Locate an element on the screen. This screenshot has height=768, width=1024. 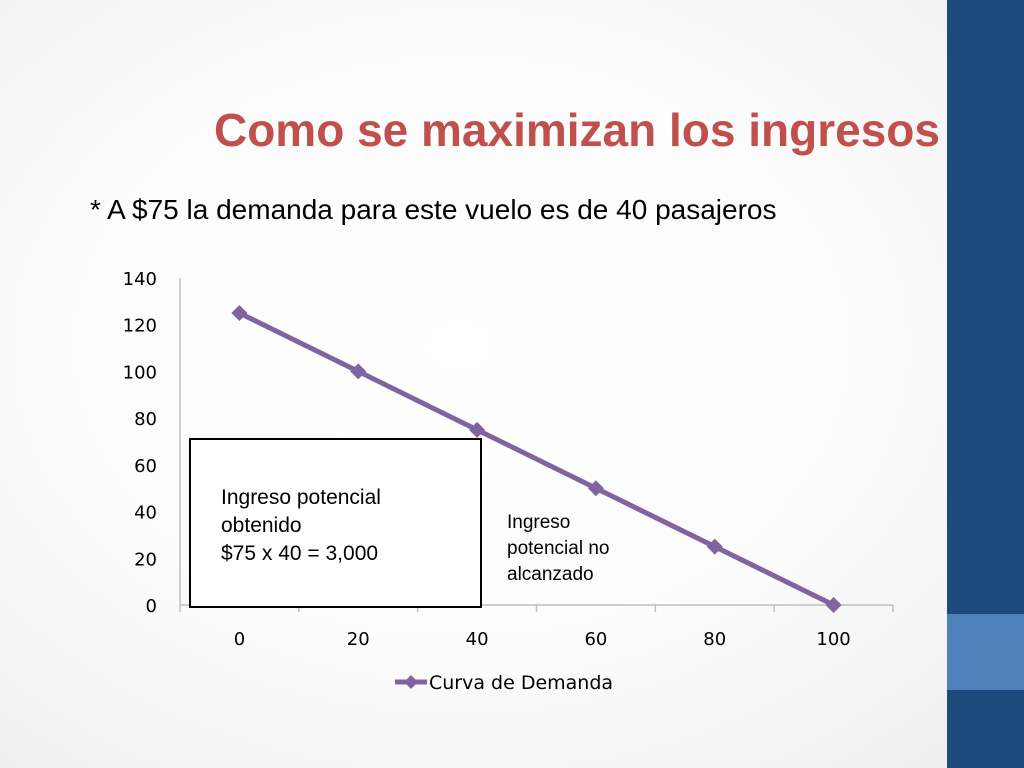
side-accent-block is located at coordinates (985, 652).